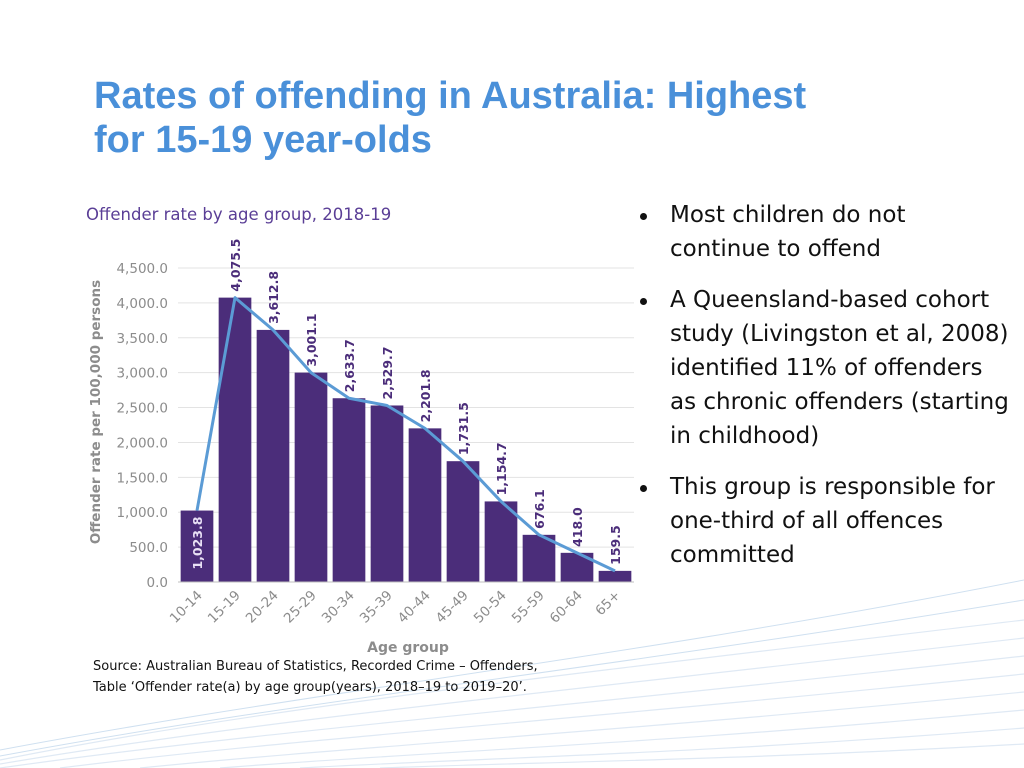 This screenshot has width=1024, height=768. Describe the element at coordinates (238, 214) in the screenshot. I see `chart-title: Offender rate by age group, 2018-19` at that location.